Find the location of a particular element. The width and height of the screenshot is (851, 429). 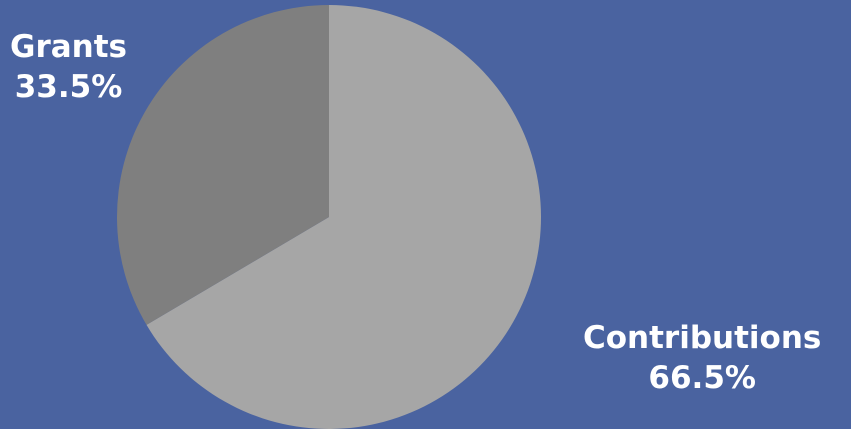

slice-value-contributions: 66.5% is located at coordinates (702, 378).